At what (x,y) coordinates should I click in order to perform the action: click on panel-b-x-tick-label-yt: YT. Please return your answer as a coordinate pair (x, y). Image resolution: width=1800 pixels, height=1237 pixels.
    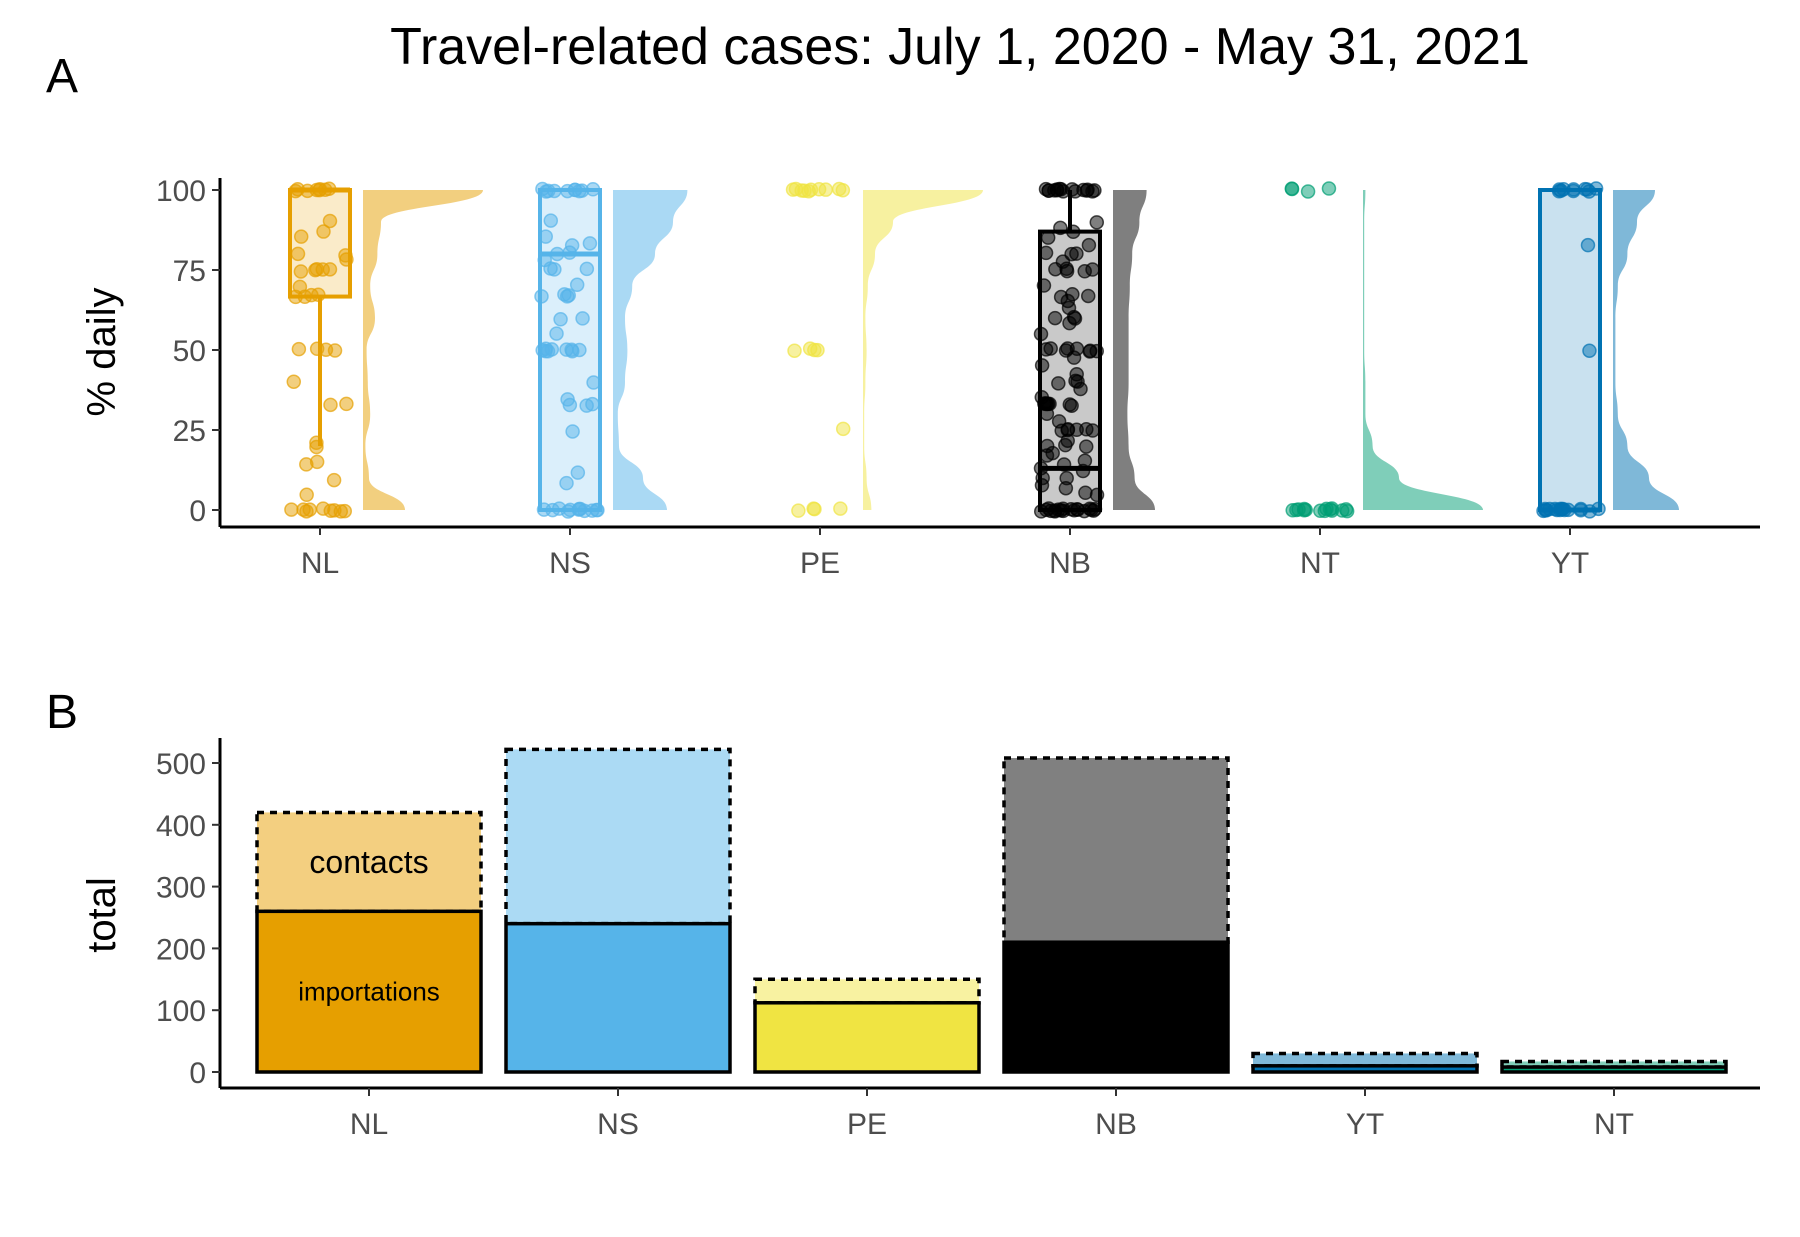
    Looking at the image, I should click on (1365, 1124).